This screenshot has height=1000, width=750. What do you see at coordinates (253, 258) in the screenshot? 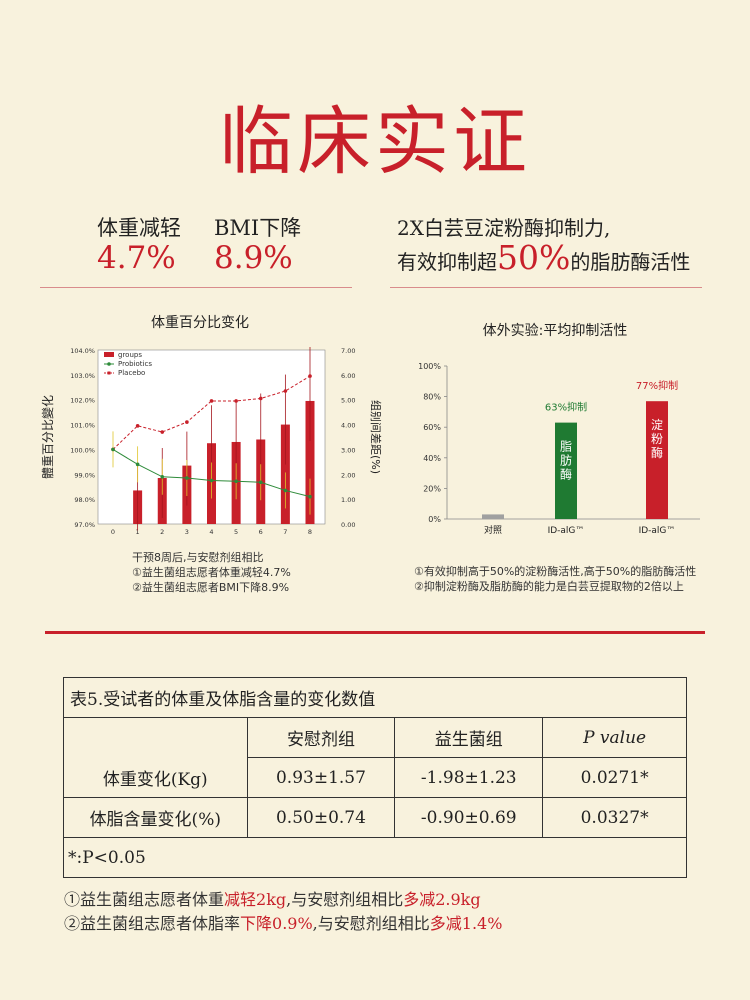
I see `bmi-value: 8.9%` at bounding box center [253, 258].